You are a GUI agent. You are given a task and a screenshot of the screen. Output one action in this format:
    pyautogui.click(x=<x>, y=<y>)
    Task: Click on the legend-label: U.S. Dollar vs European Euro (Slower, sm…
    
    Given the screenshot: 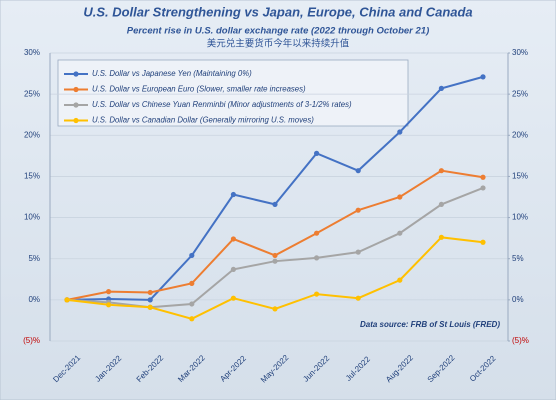 What is the action you would take?
    pyautogui.click(x=199, y=89)
    